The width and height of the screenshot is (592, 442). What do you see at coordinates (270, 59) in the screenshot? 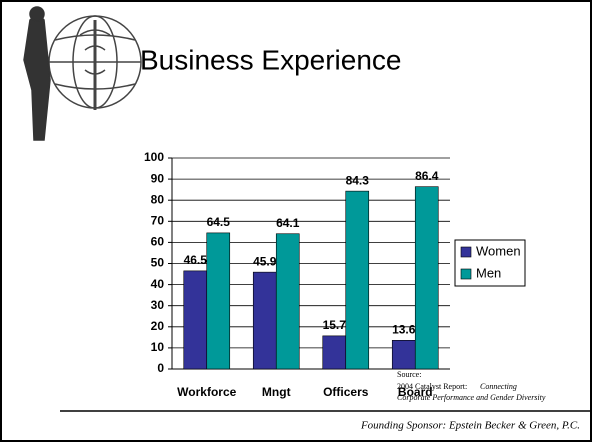
I see `chart-title: Business Experience` at bounding box center [270, 59].